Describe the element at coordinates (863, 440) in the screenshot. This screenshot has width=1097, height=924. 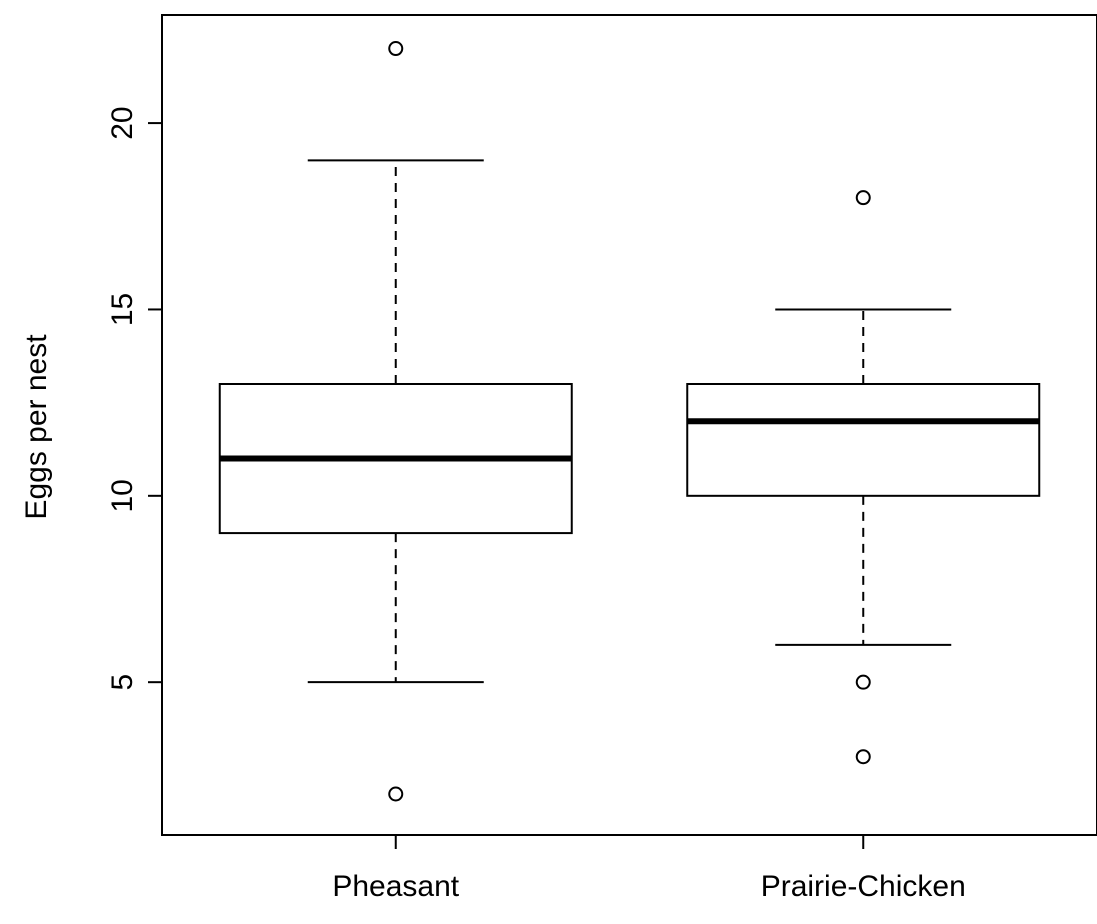
I see `iqr-box` at that location.